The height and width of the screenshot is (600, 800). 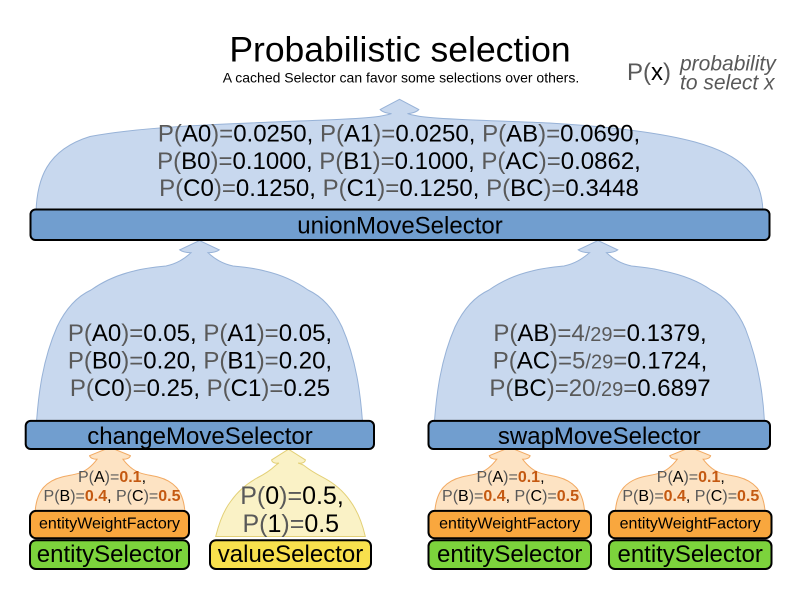 What do you see at coordinates (292, 496) in the screenshot?
I see `svg-text: P(0)=0.5,` at bounding box center [292, 496].